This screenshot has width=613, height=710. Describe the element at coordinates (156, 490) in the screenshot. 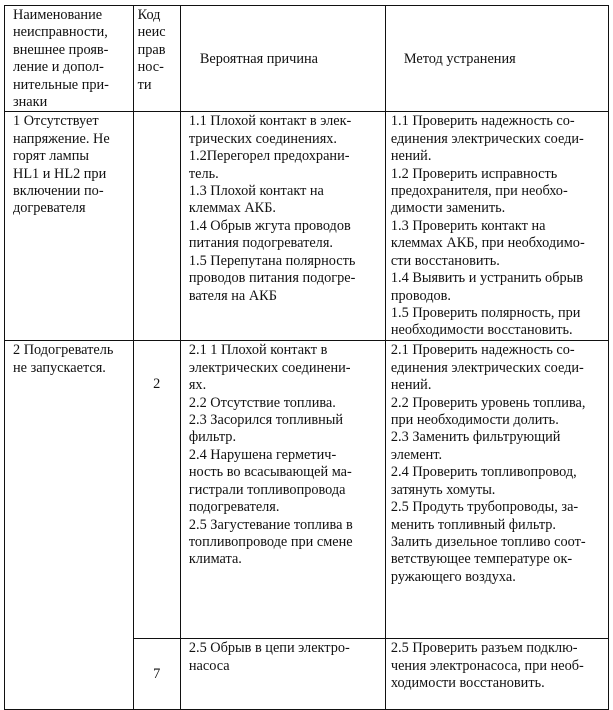

I see `code-cell: 2` at that location.